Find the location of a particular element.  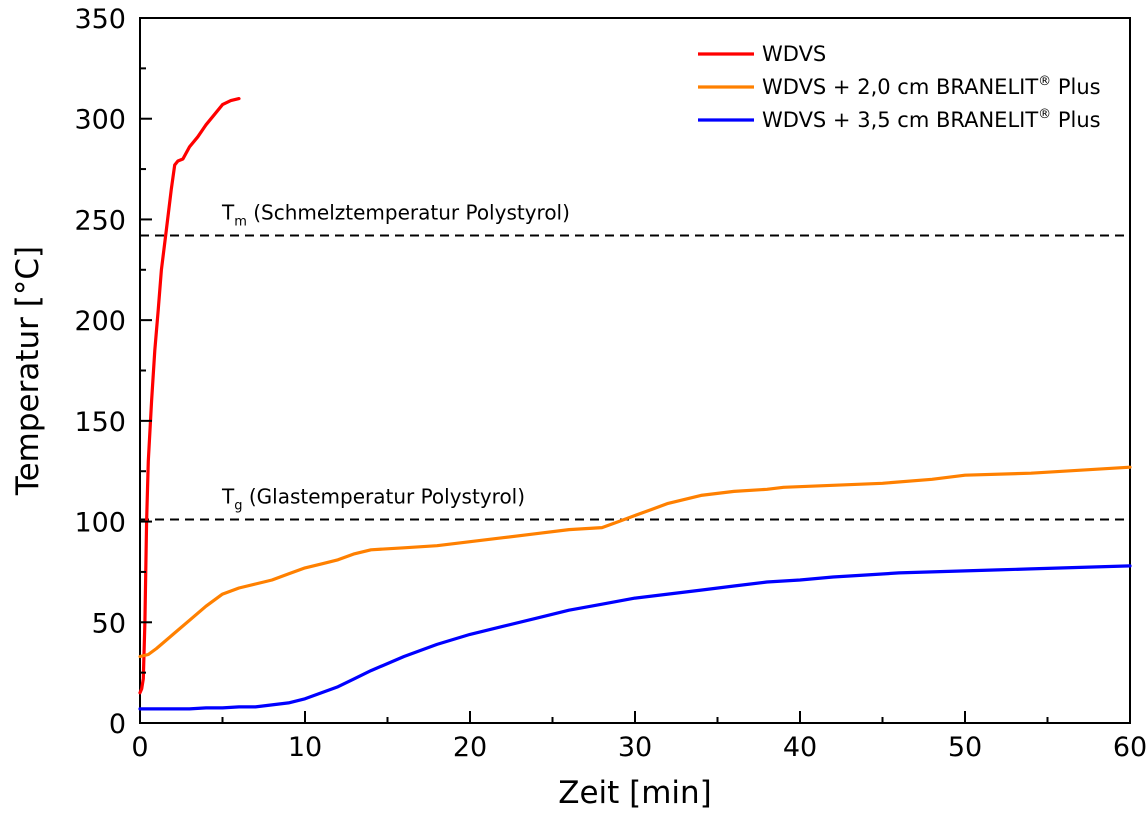

ref-label-sub: m is located at coordinates (240, 222).